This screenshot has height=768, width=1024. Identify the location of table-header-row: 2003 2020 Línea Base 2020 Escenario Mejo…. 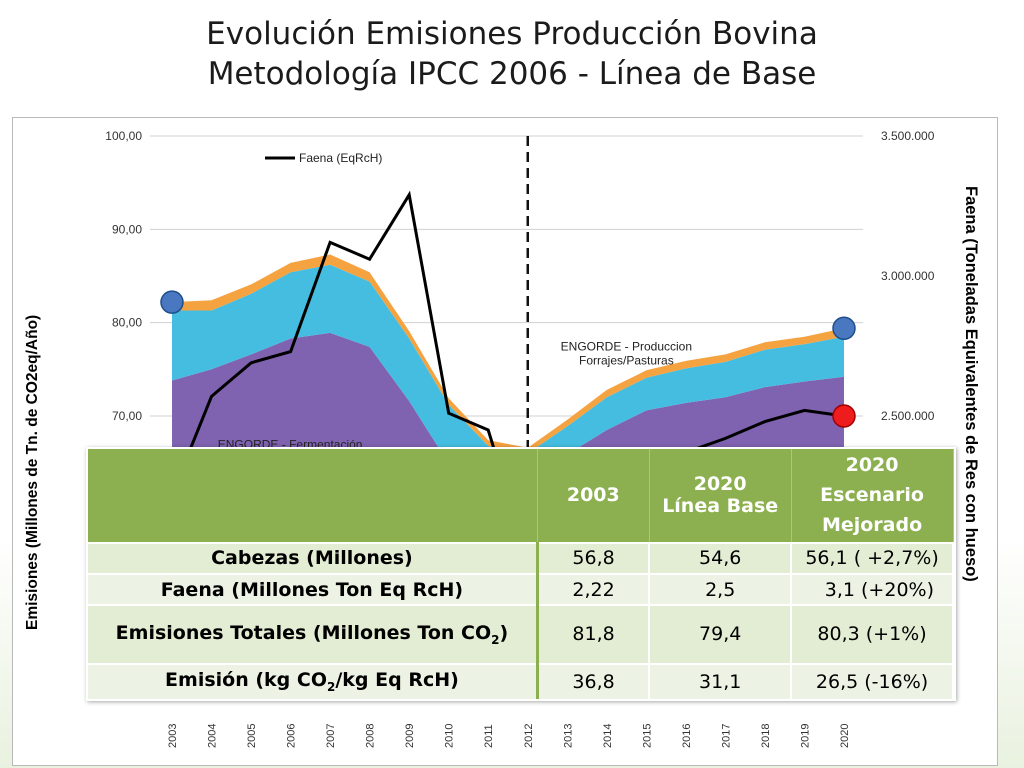
(521, 496).